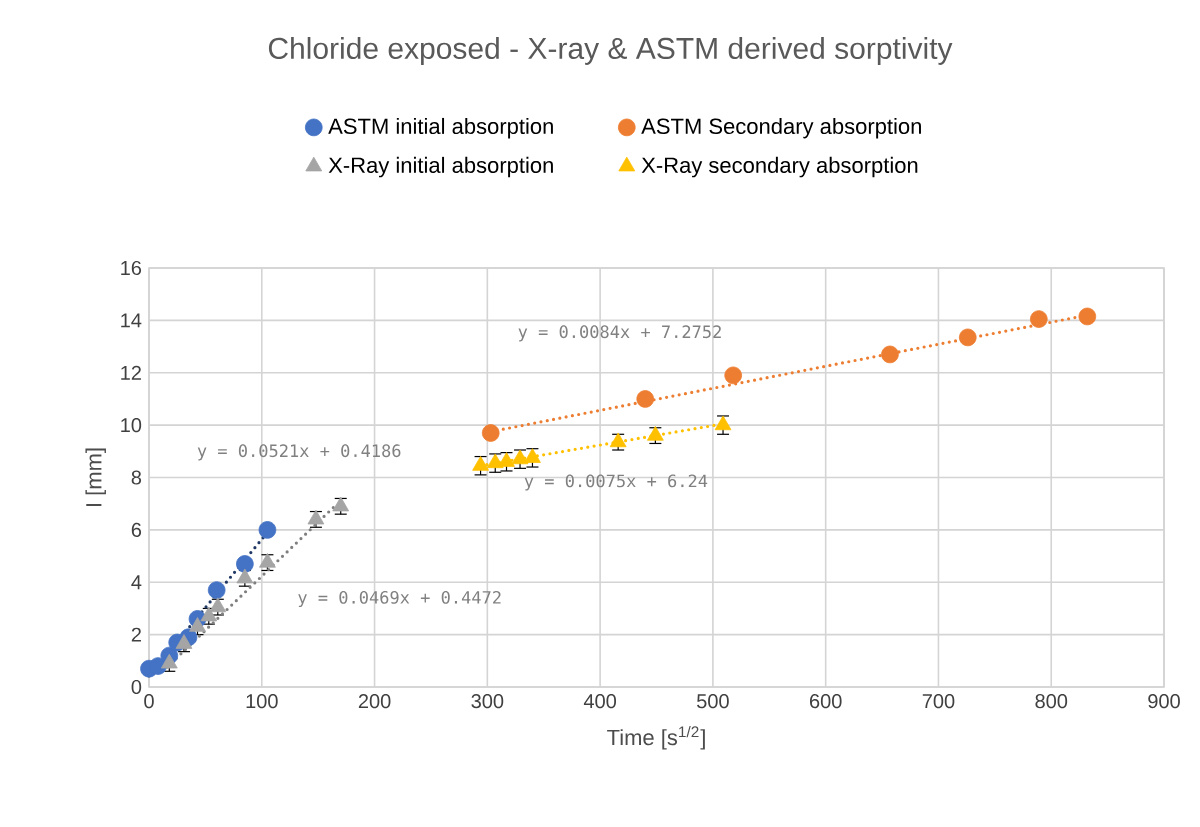 The image size is (1200, 827). What do you see at coordinates (487, 701) in the screenshot?
I see `x-tick-label: 300` at bounding box center [487, 701].